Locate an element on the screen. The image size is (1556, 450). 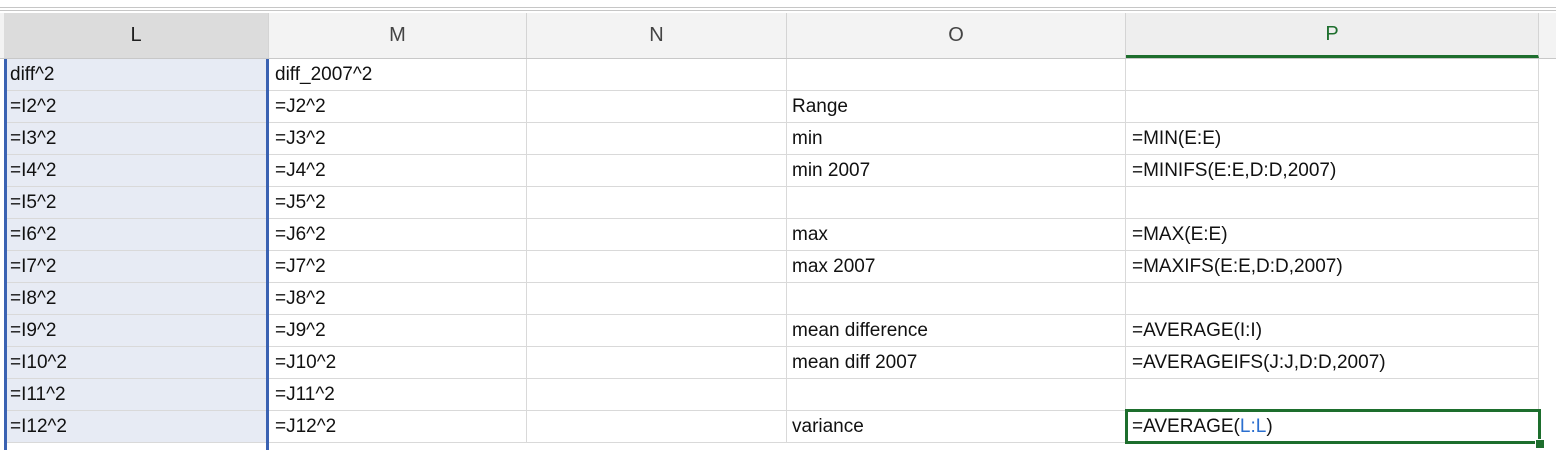
table-row: =I4^2 =J4^2 min 2007 =MINIFS(E:E,D:D,2007) is located at coordinates (778, 171).